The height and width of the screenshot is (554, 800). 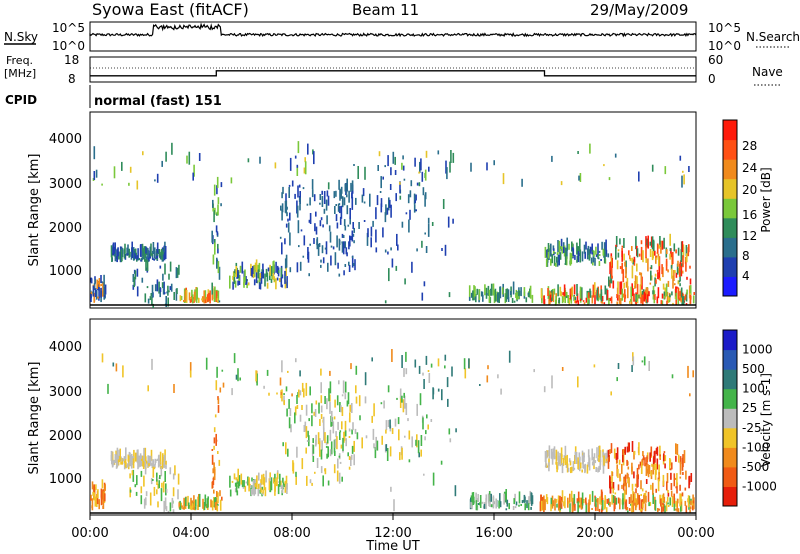 I want to click on nsky-right-tick-top: 10^5, so click(x=724, y=28).